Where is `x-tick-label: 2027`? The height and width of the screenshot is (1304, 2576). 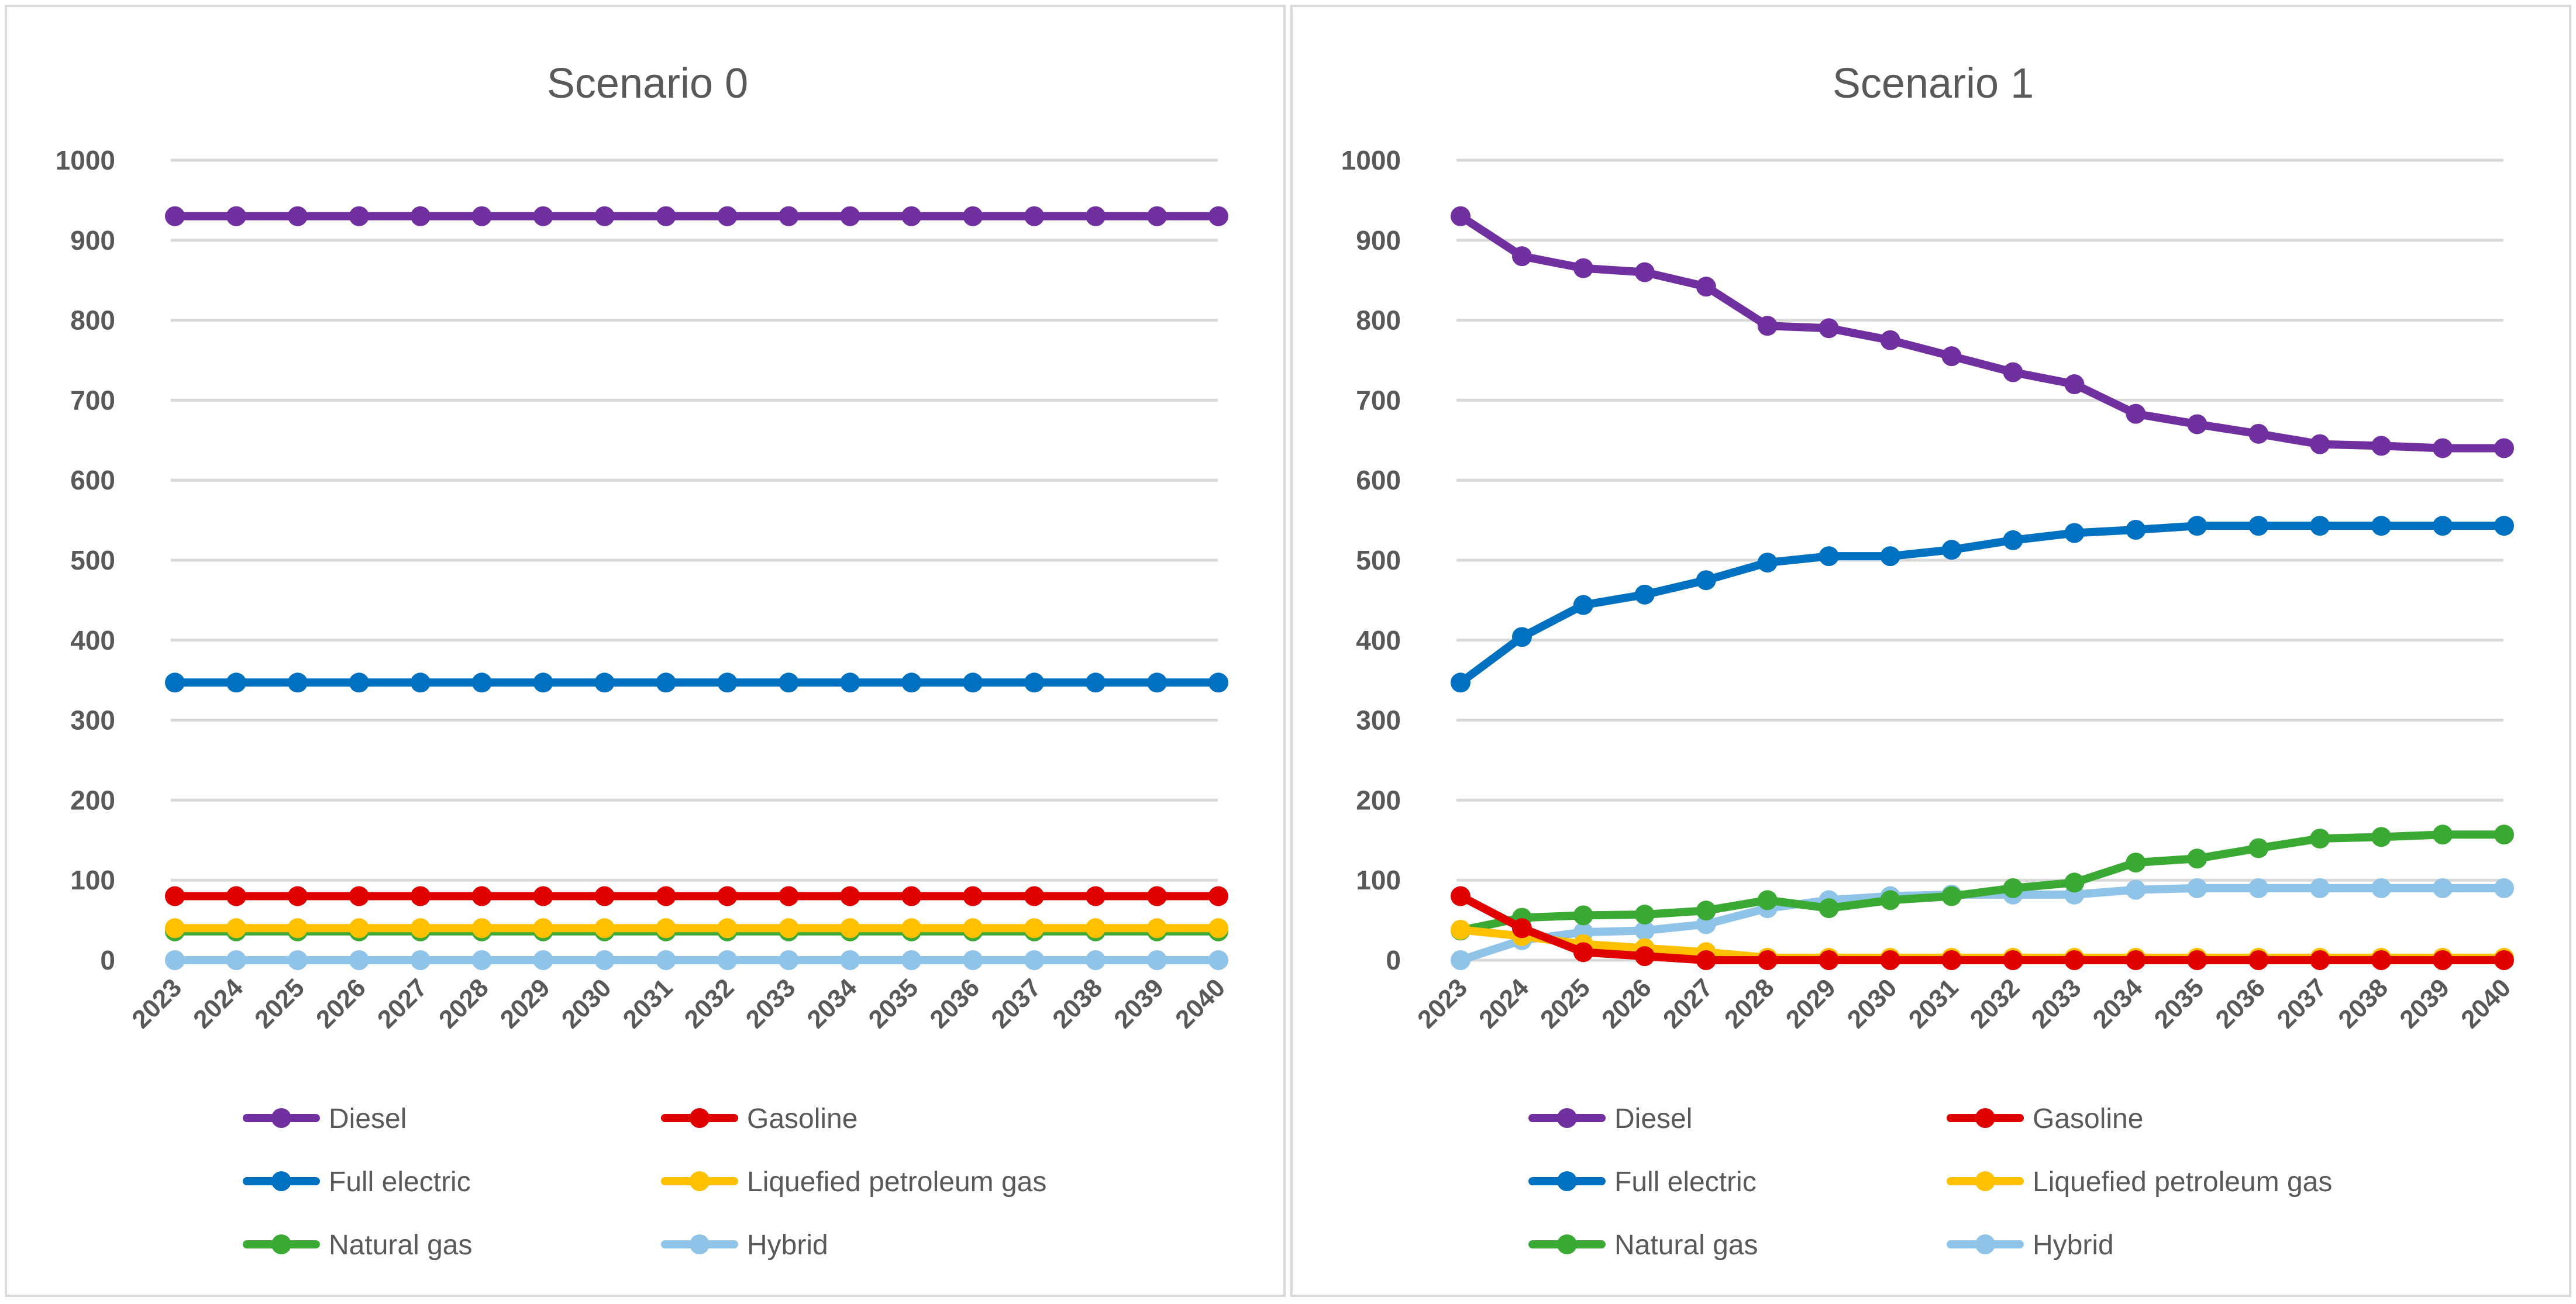
x-tick-label: 2027 is located at coordinates (1688, 1003).